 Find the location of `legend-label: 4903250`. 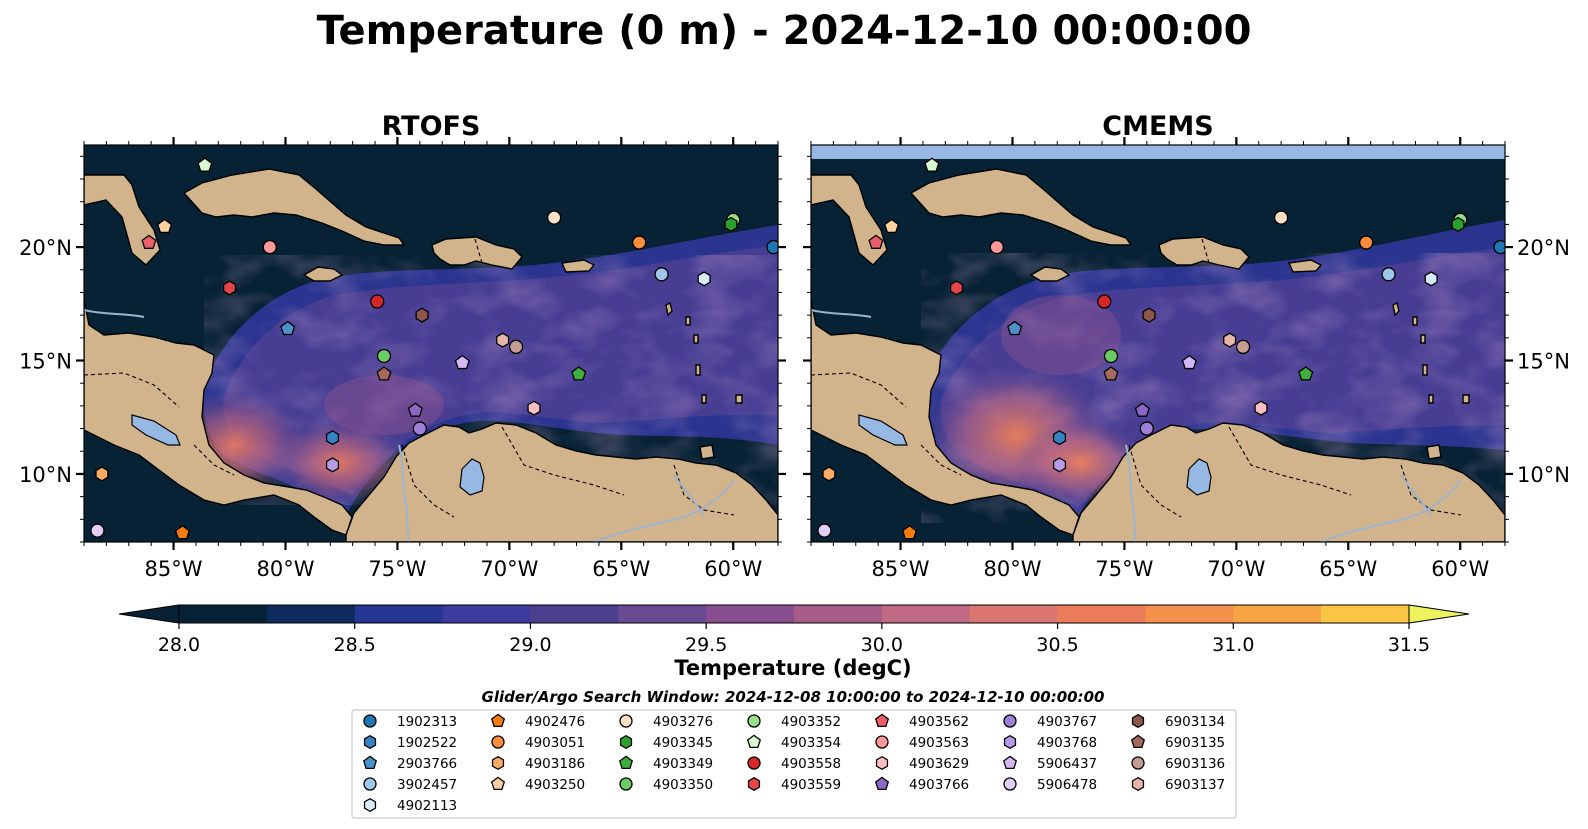

legend-label: 4903250 is located at coordinates (555, 785).